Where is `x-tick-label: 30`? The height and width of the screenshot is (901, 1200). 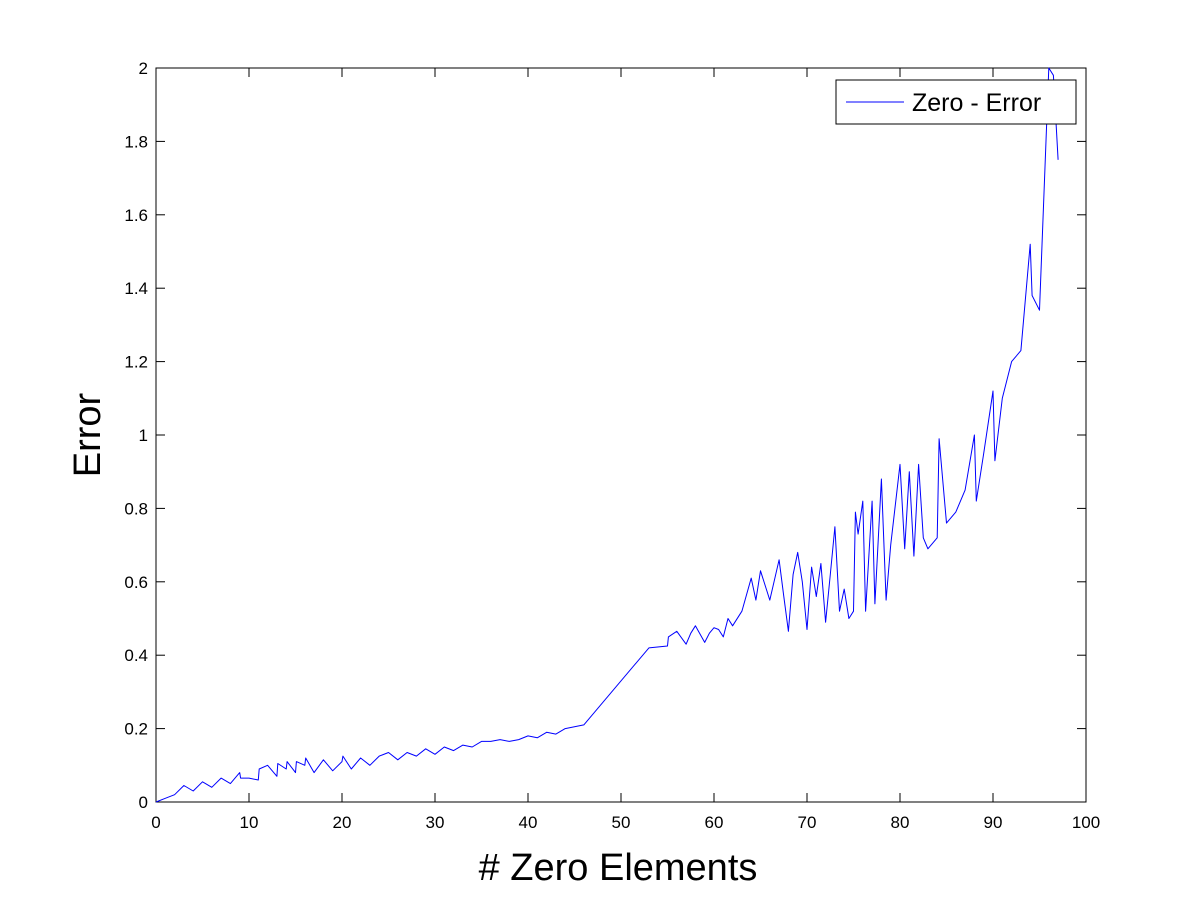 x-tick-label: 30 is located at coordinates (435, 822).